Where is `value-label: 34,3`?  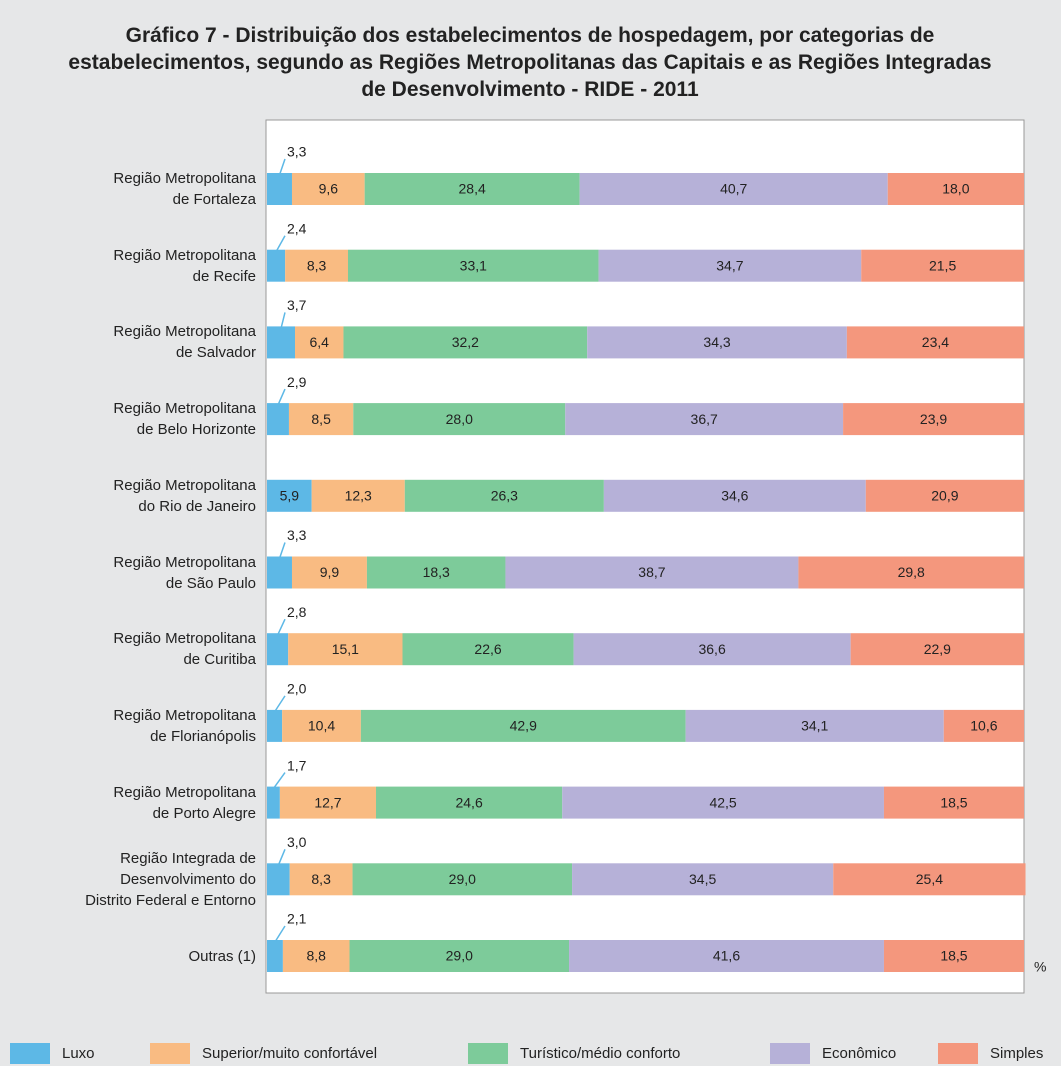
value-label: 34,3 is located at coordinates (716, 342).